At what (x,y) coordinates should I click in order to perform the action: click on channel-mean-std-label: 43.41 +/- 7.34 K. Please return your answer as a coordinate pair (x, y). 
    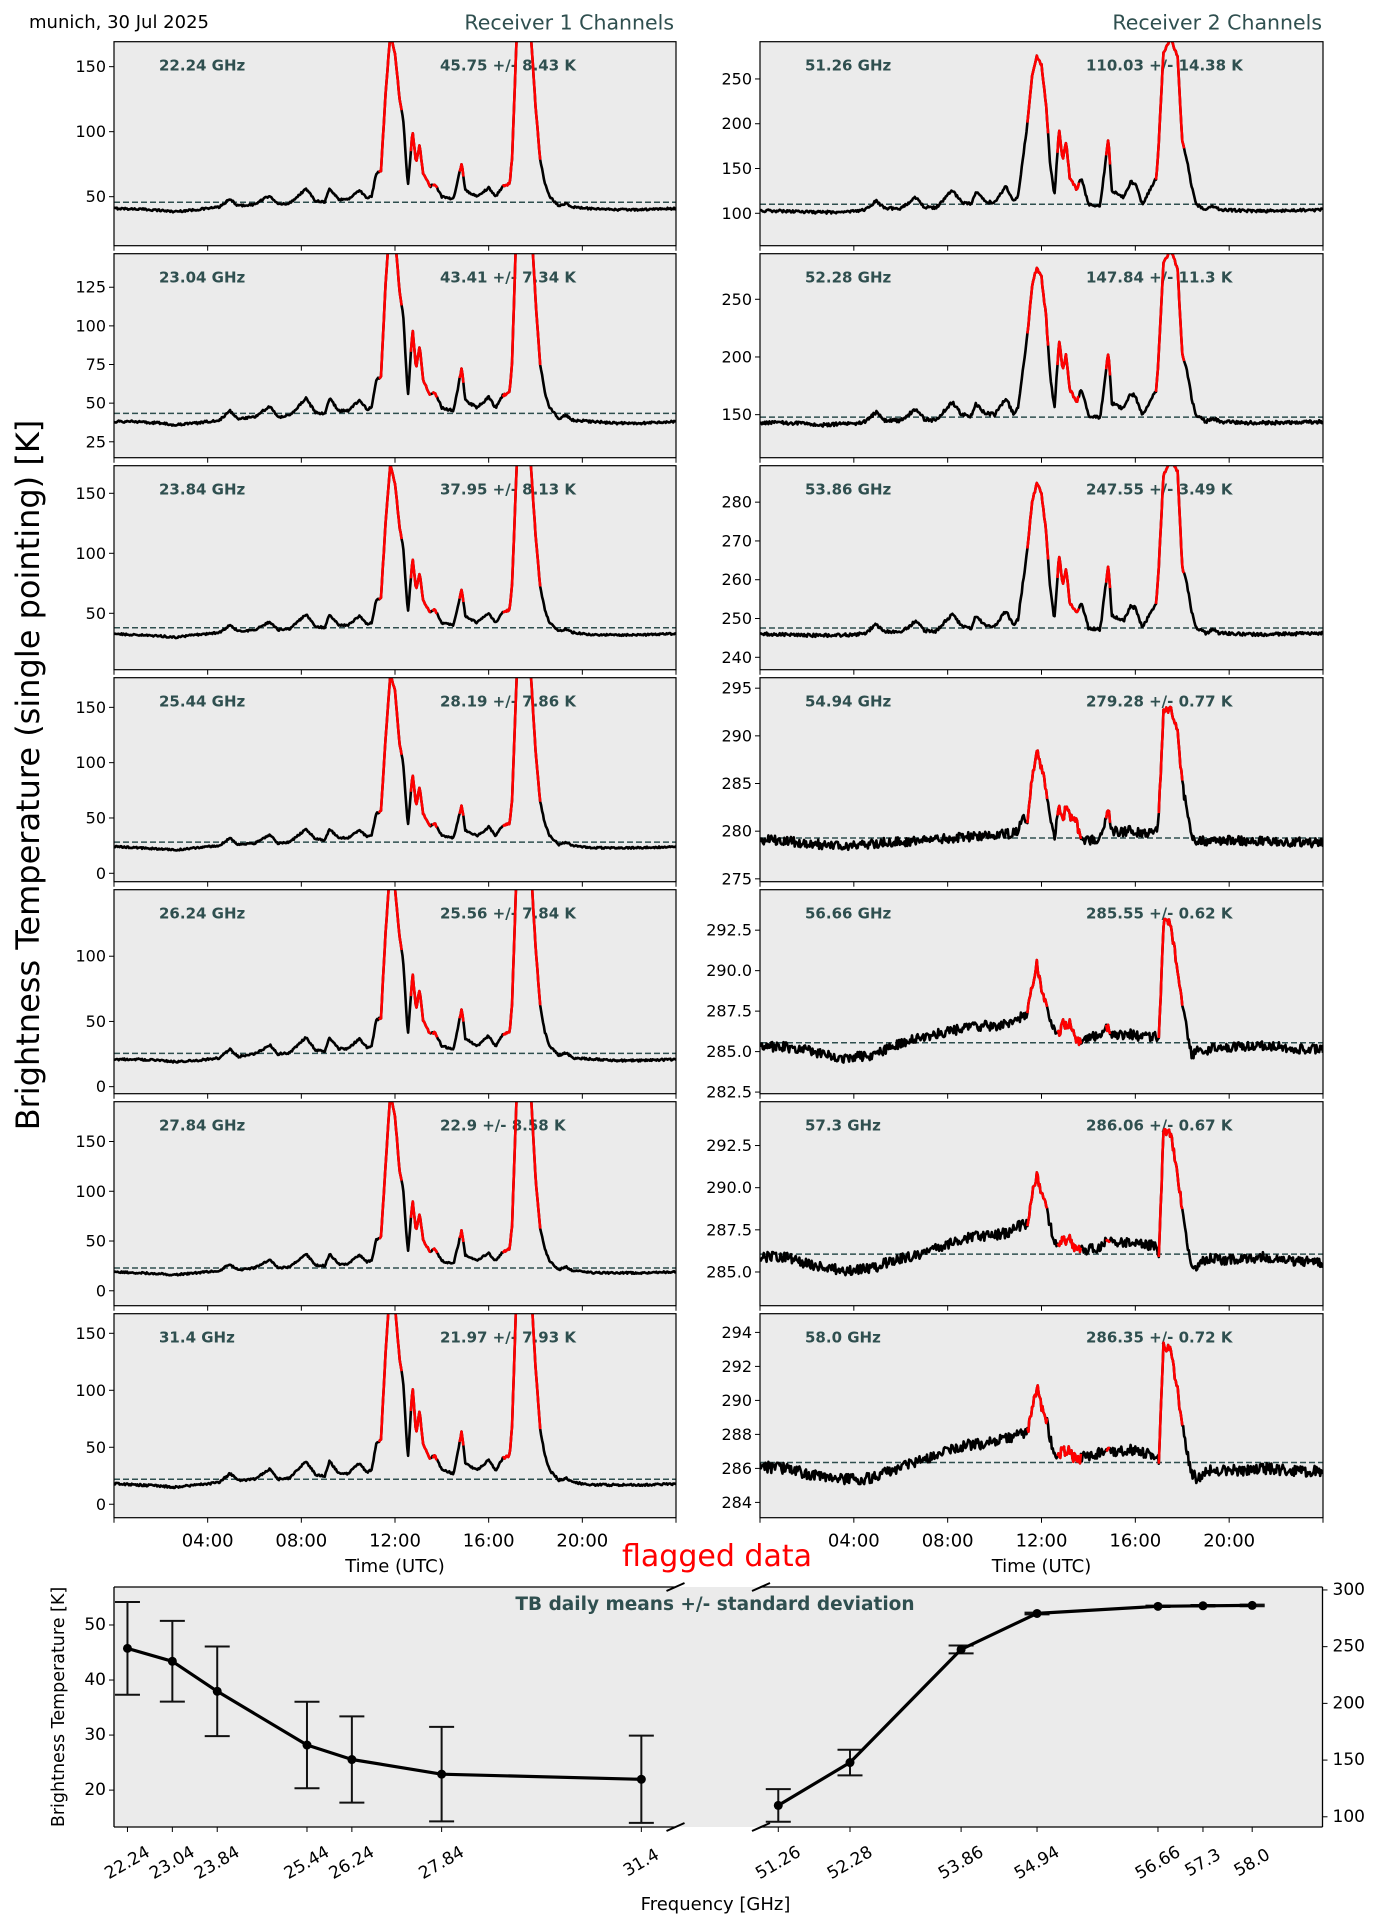
    Looking at the image, I should click on (508, 278).